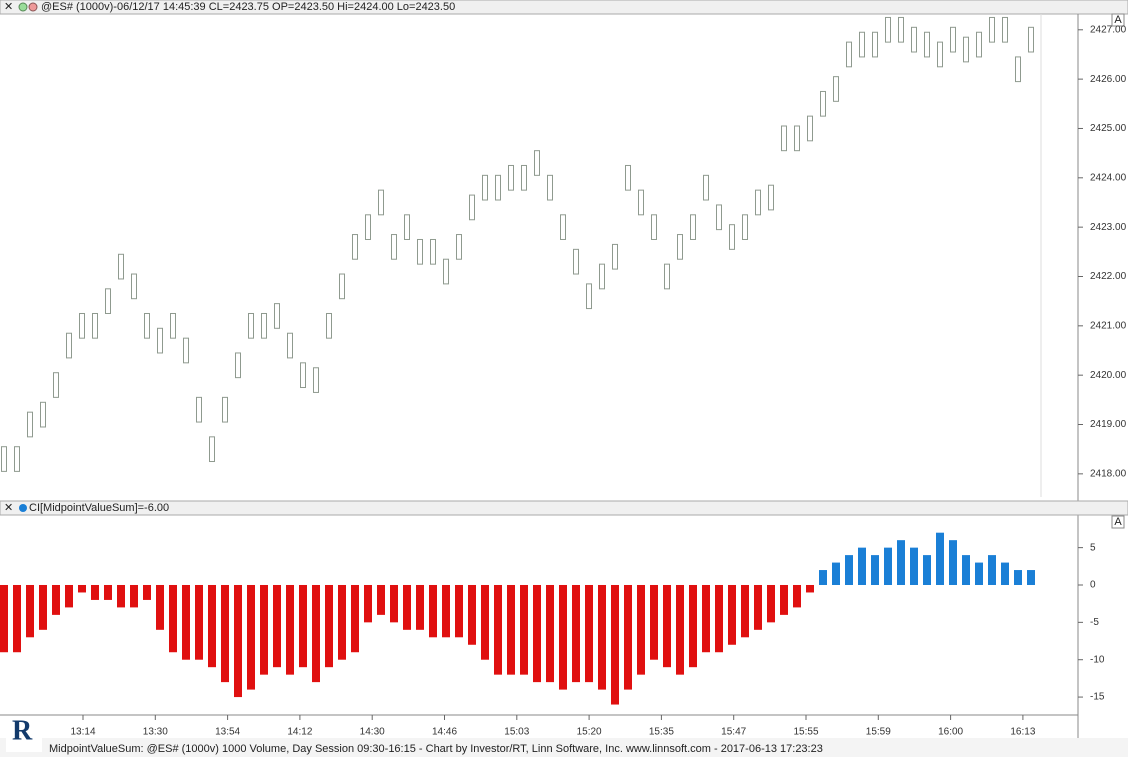  What do you see at coordinates (564, 508) in the screenshot?
I see `indicator-header-bar` at bounding box center [564, 508].